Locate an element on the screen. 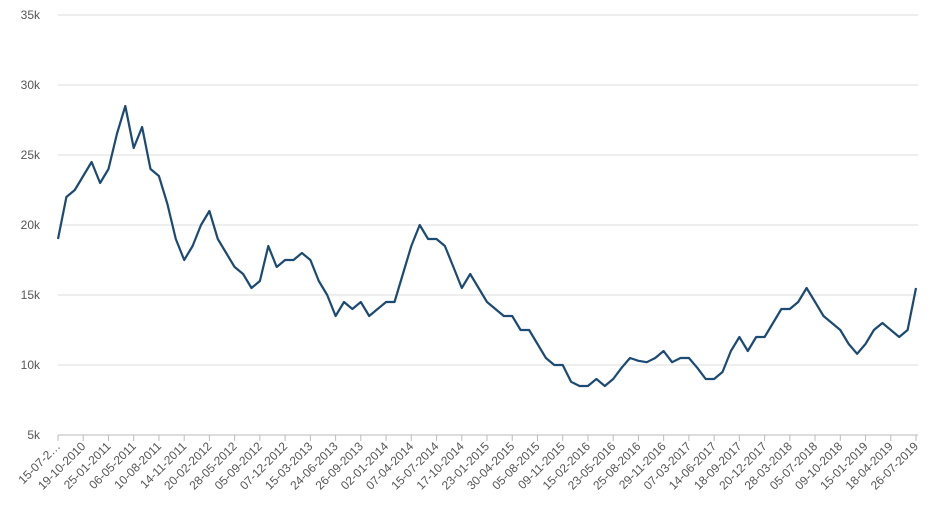 This screenshot has height=527, width=939. y-tick-label: 15k is located at coordinates (31, 295).